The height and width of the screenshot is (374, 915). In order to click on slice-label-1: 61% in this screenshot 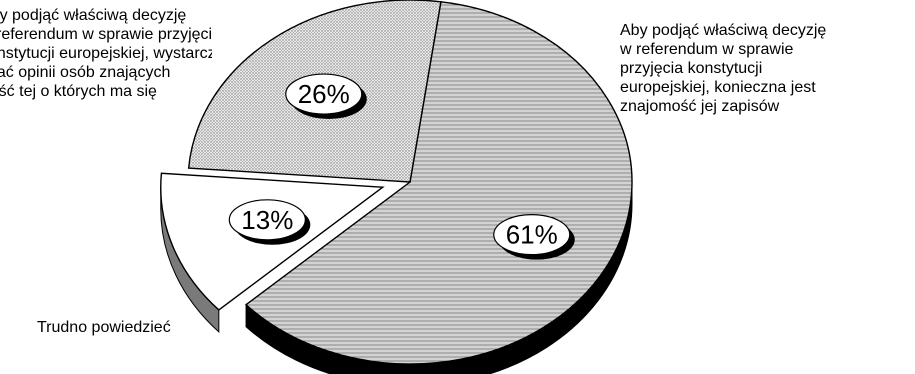, I will do `click(532, 235)`.